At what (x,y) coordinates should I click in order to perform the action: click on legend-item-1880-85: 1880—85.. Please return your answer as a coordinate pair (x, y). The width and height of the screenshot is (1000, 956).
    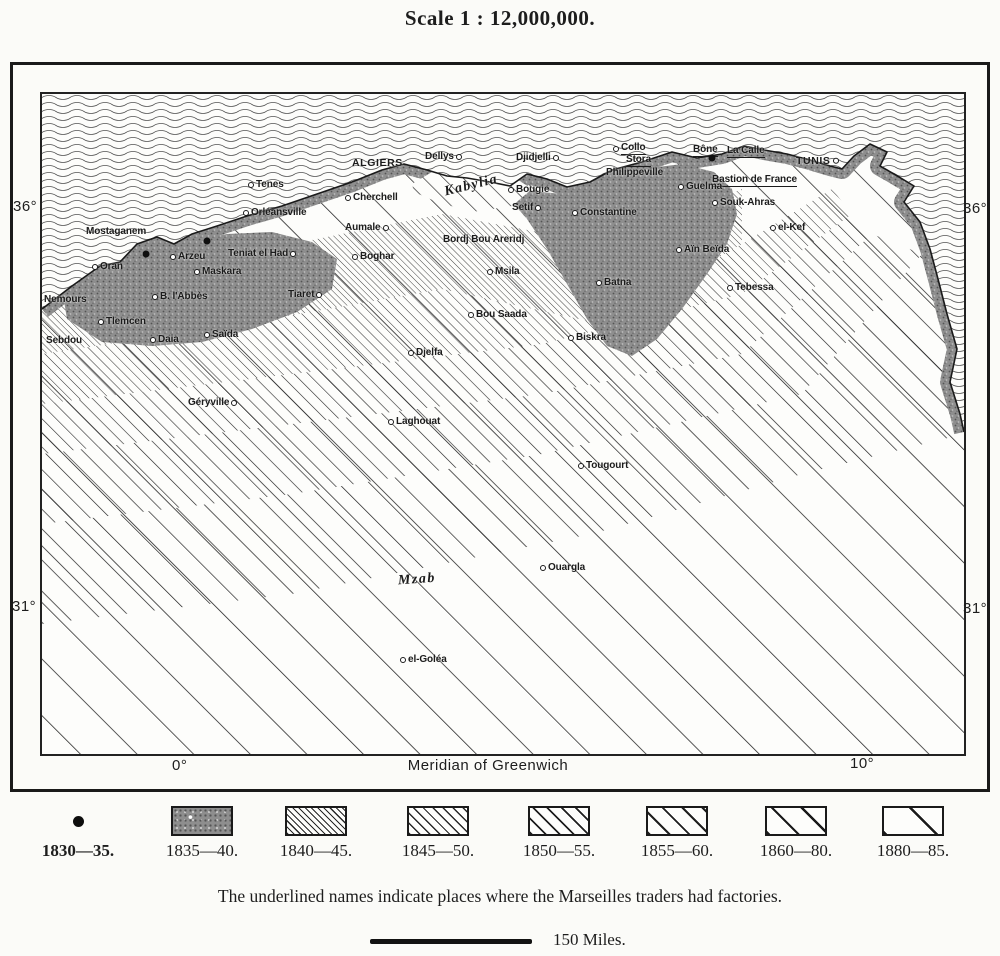
    Looking at the image, I should click on (913, 833).